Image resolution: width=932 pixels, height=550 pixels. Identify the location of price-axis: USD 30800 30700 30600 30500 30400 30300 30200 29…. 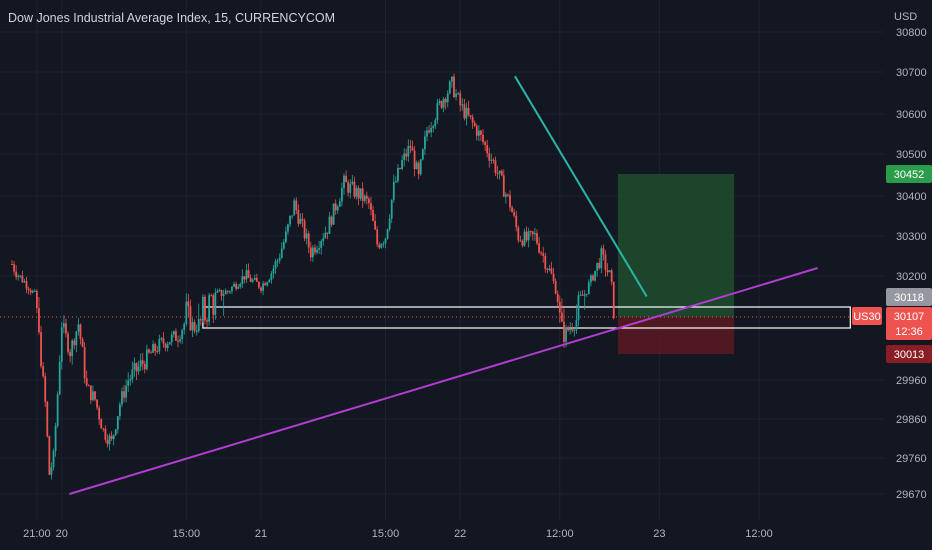
(908, 275).